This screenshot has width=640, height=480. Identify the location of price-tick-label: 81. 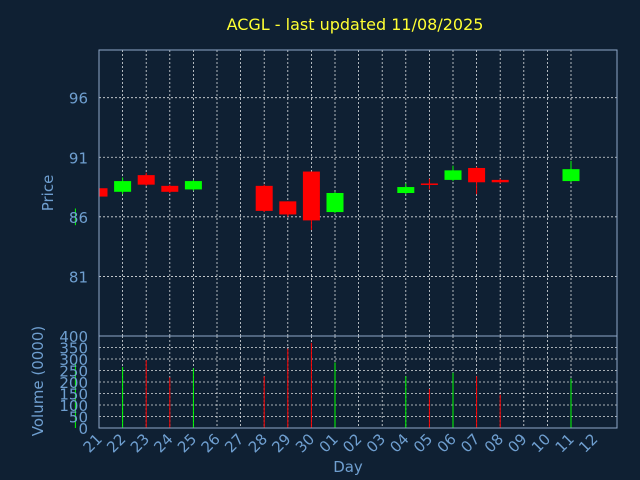
(78, 277).